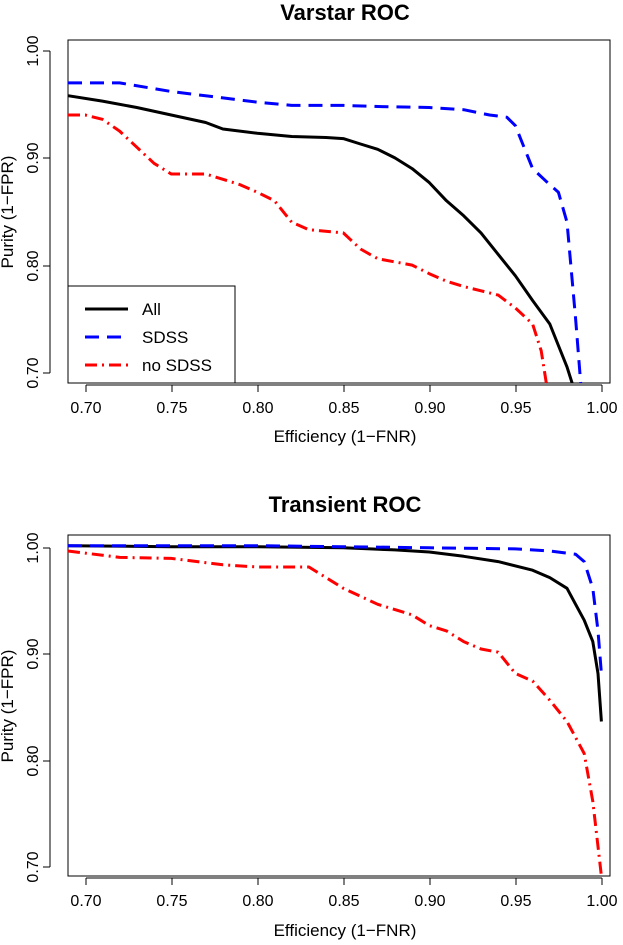  I want to click on chart-title: Transient ROC, so click(345, 504).